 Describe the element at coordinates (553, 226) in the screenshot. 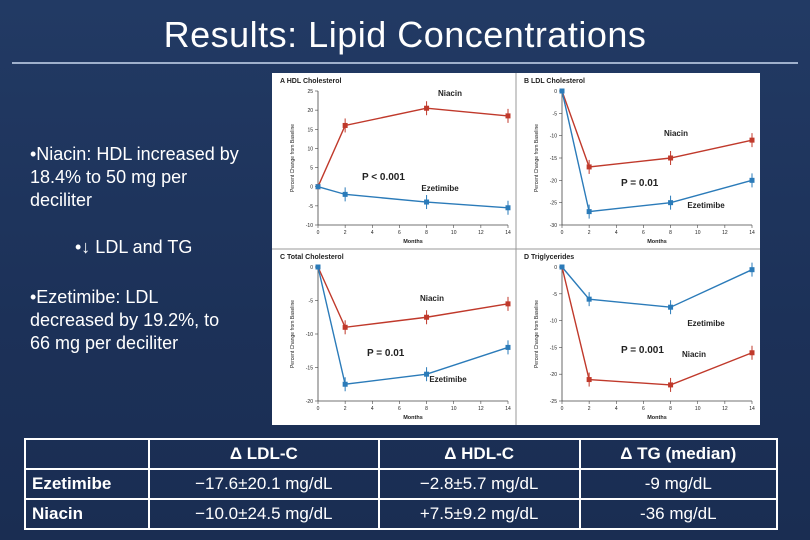

I see `y-tick-label: -30` at that location.